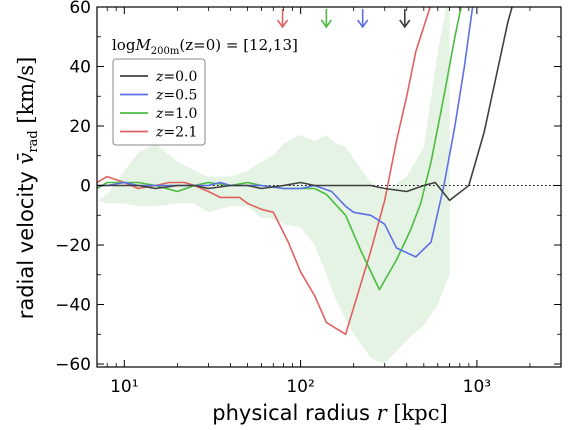 The image size is (573, 430). What do you see at coordinates (27, 188) in the screenshot?
I see `y-axis-label: radial velocity v̄rad [km/s]` at bounding box center [27, 188].